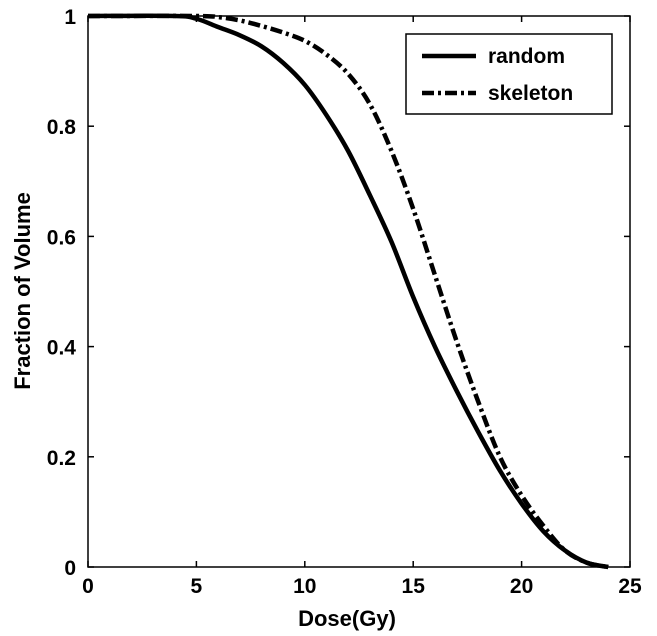 The height and width of the screenshot is (636, 657). I want to click on y-tick-label: 1, so click(70, 17).